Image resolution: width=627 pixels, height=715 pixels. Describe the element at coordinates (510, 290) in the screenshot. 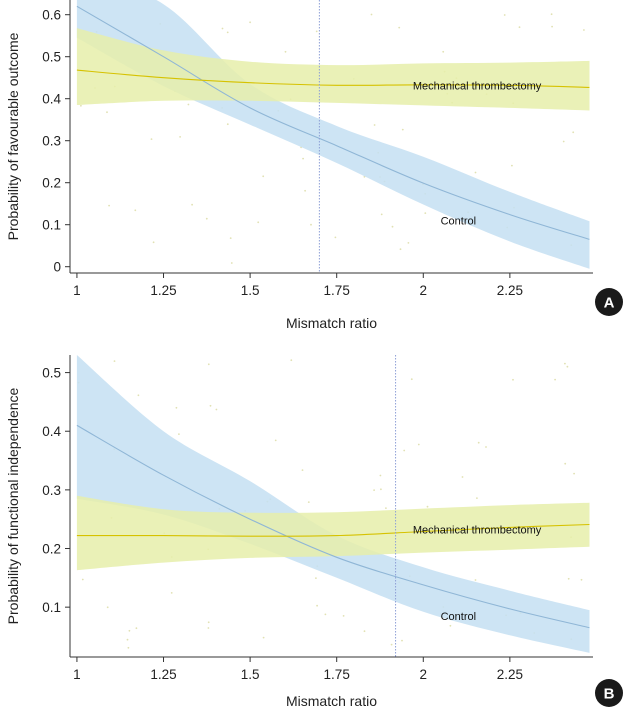

I see `x-tick-label: 2.25` at that location.